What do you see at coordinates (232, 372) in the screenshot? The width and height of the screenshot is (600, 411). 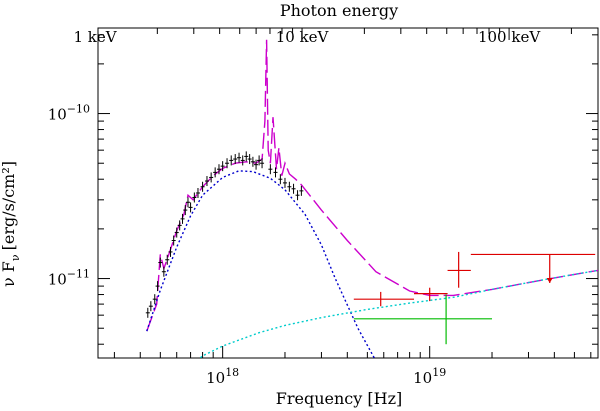 I see `x-tick-label-exp: 18` at bounding box center [232, 372].